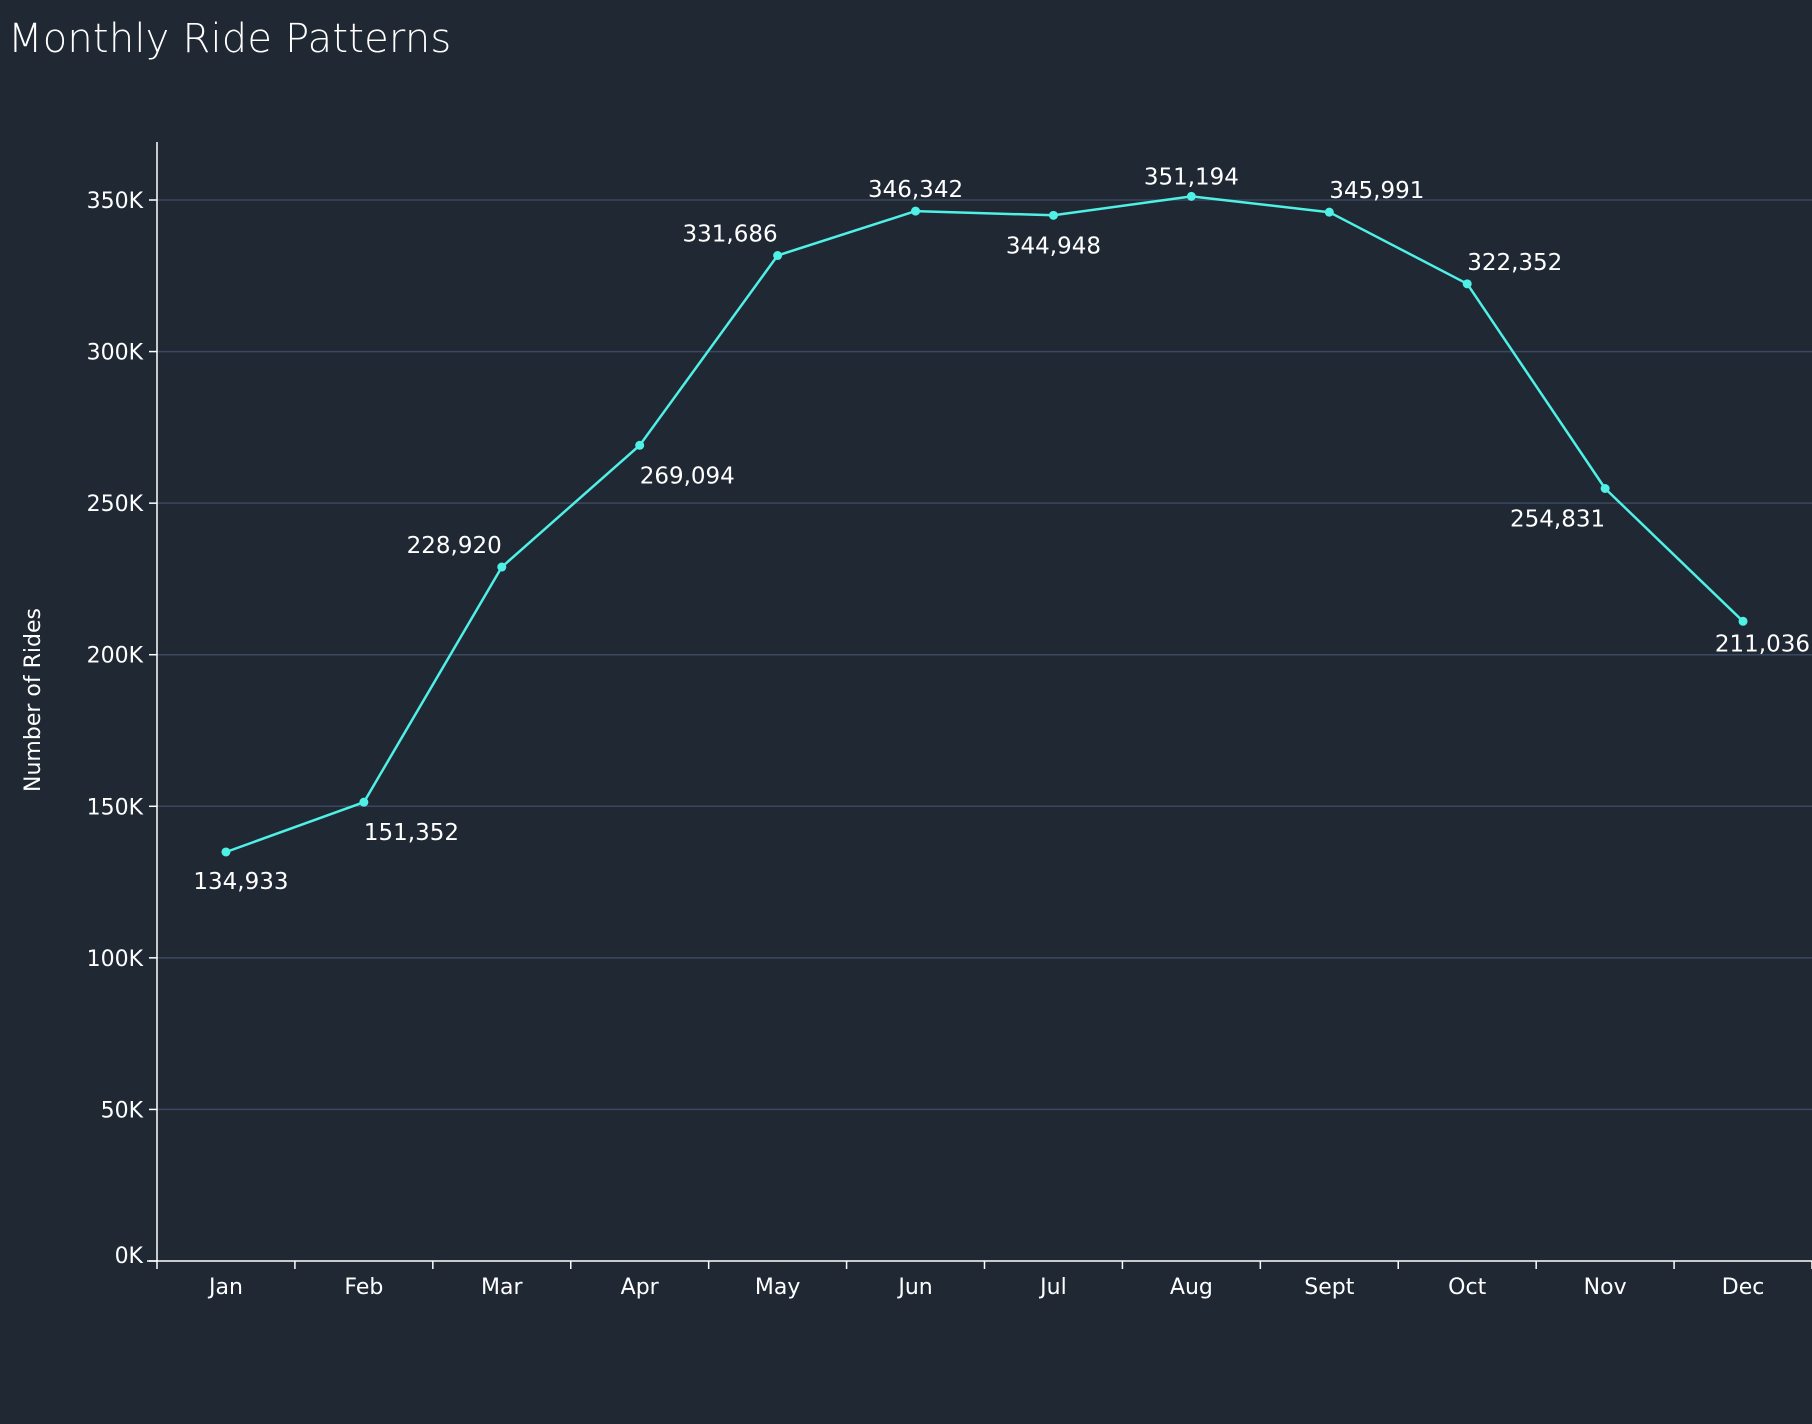 Image resolution: width=1812 pixels, height=1424 pixels. What do you see at coordinates (33, 700) in the screenshot?
I see `y-axis-title: Number of Rides` at bounding box center [33, 700].